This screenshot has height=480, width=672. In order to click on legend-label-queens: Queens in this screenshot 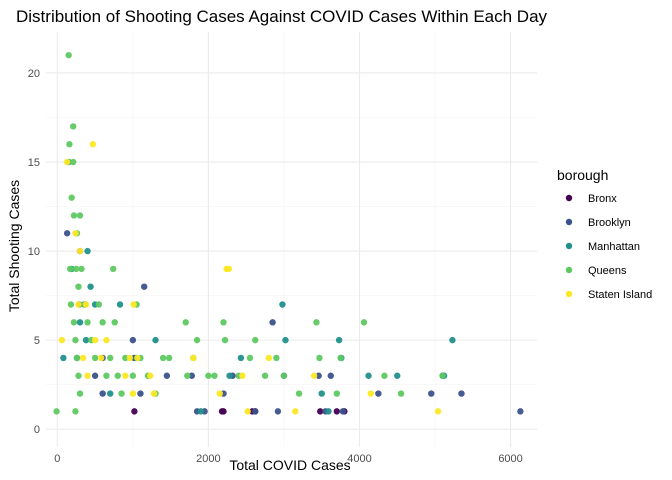, I will do `click(607, 271)`.